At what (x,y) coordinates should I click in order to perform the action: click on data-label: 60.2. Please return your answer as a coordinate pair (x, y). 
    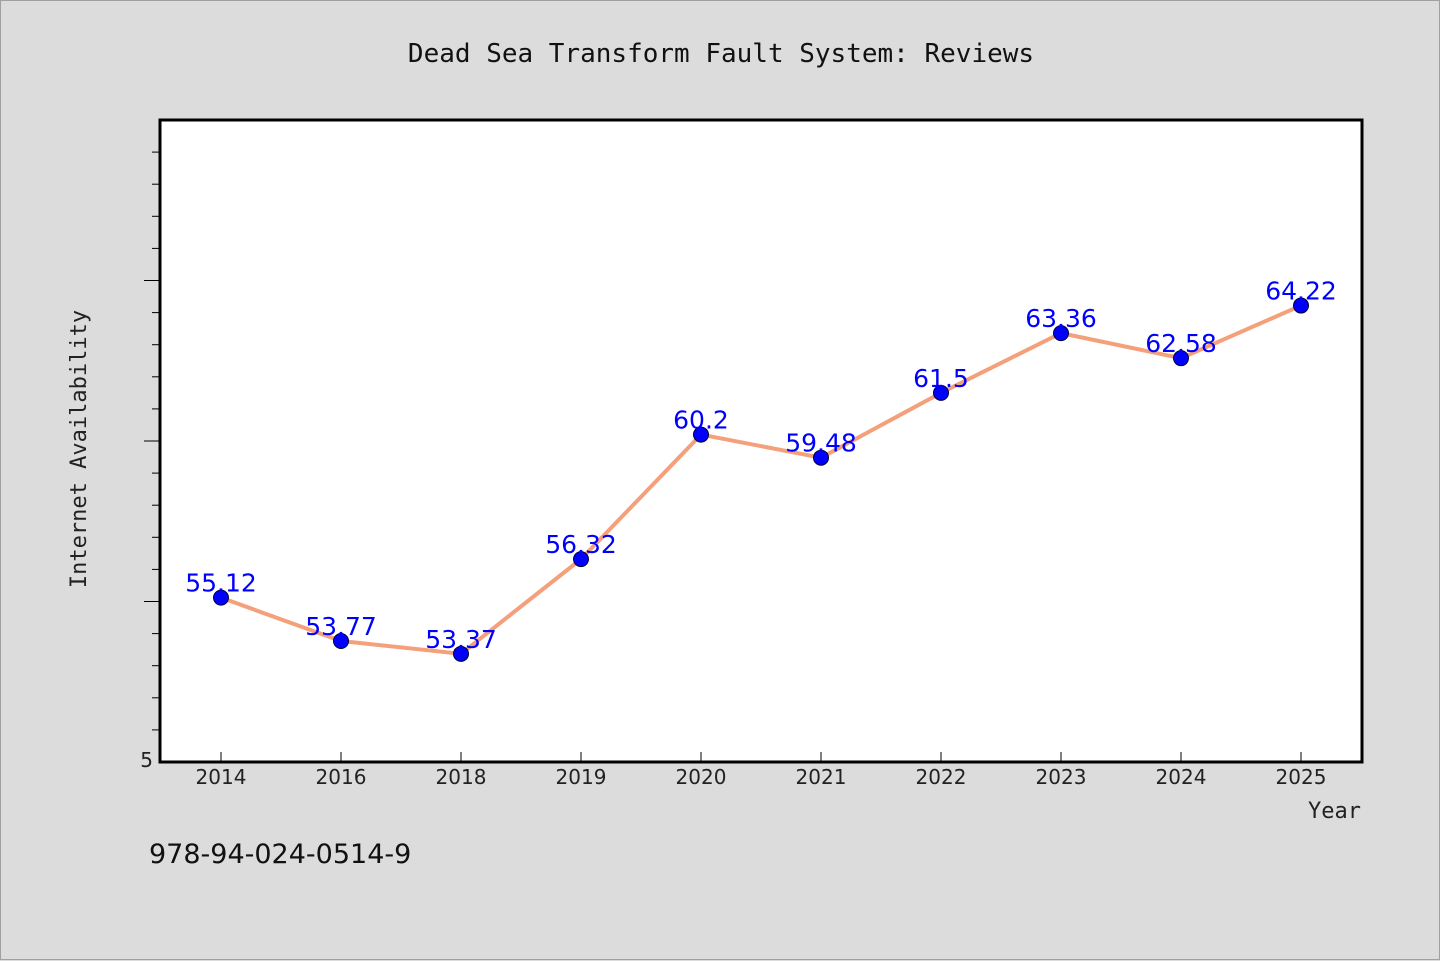
    Looking at the image, I should click on (701, 420).